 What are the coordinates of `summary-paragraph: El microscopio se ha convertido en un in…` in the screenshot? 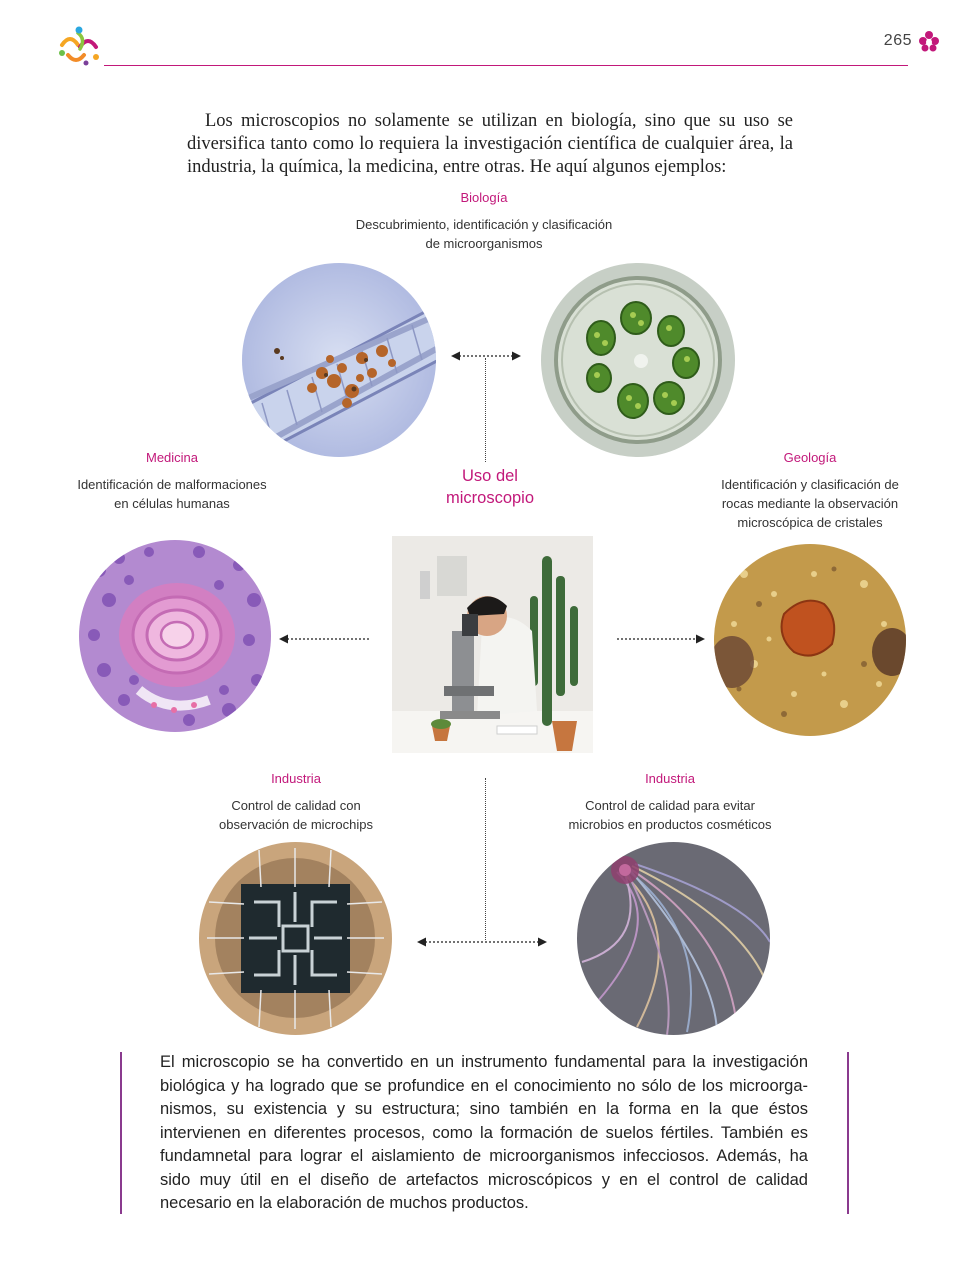 It's located at (484, 1132).